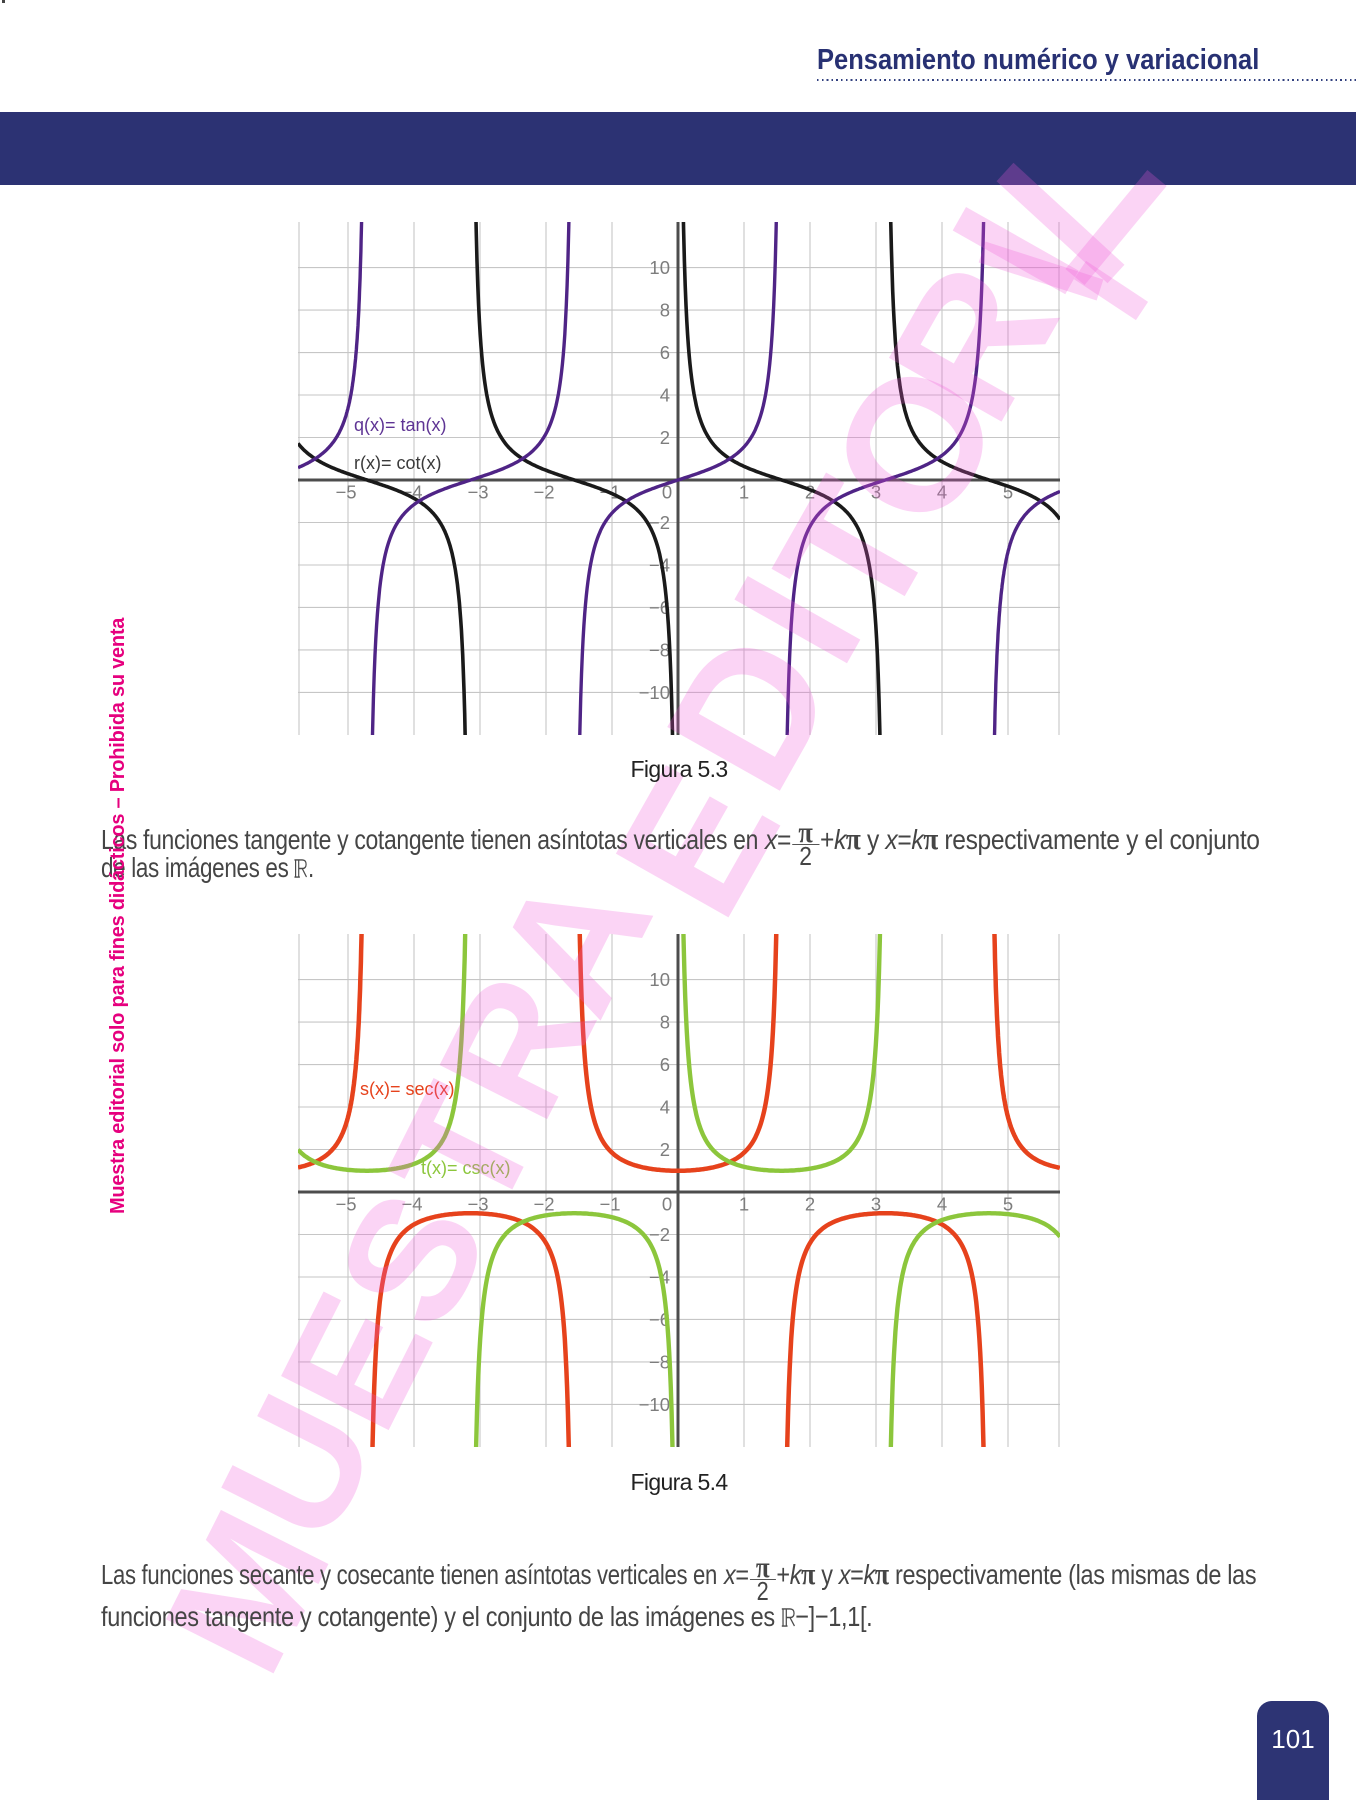 This screenshot has width=1356, height=1800. I want to click on svg-text: t(x)= csc(x), so click(466, 1168).